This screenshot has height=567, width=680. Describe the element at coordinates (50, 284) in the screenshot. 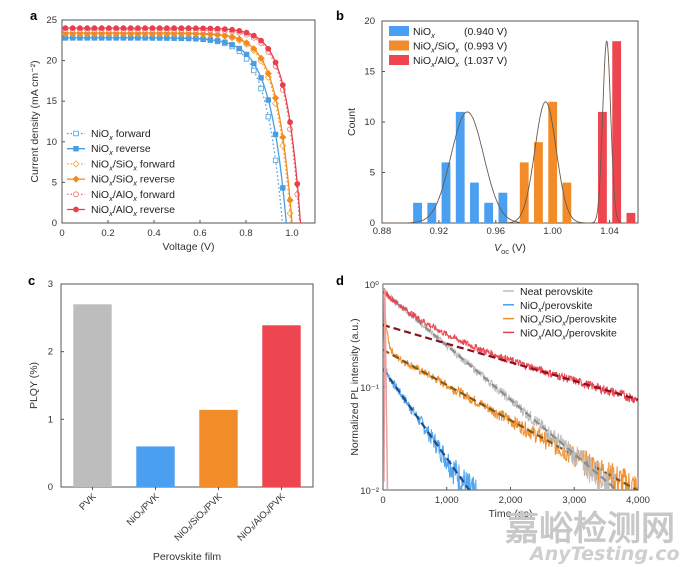

I see `y-tick-label: 3` at that location.